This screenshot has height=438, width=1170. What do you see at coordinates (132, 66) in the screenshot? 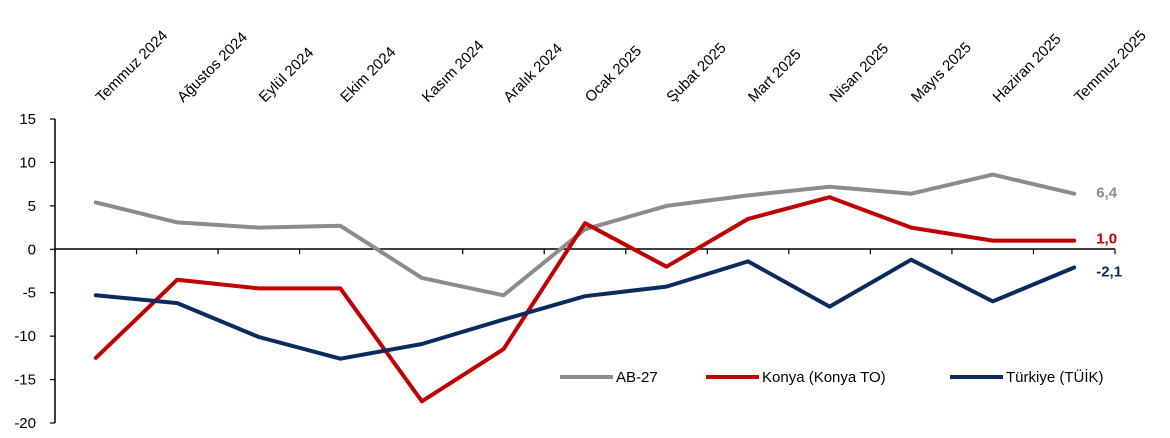
I see `x-tick-label: Temmuz 2024` at bounding box center [132, 66].